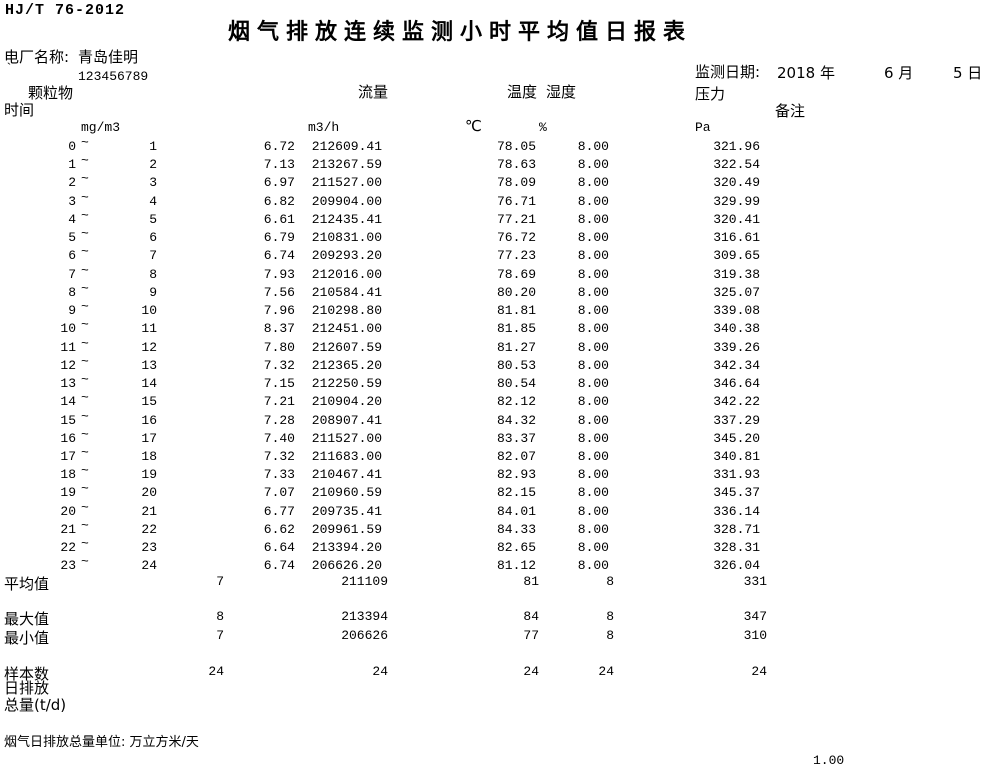  I want to click on dust-value: 7.56, so click(279, 292).